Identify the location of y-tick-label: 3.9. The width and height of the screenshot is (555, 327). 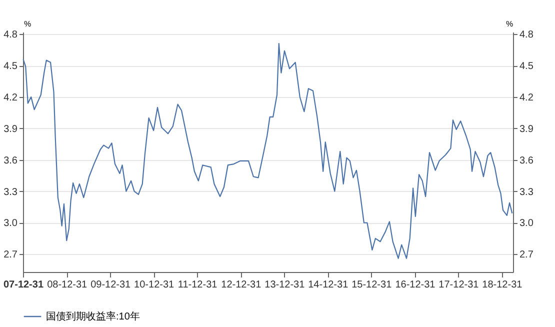
(11, 129).